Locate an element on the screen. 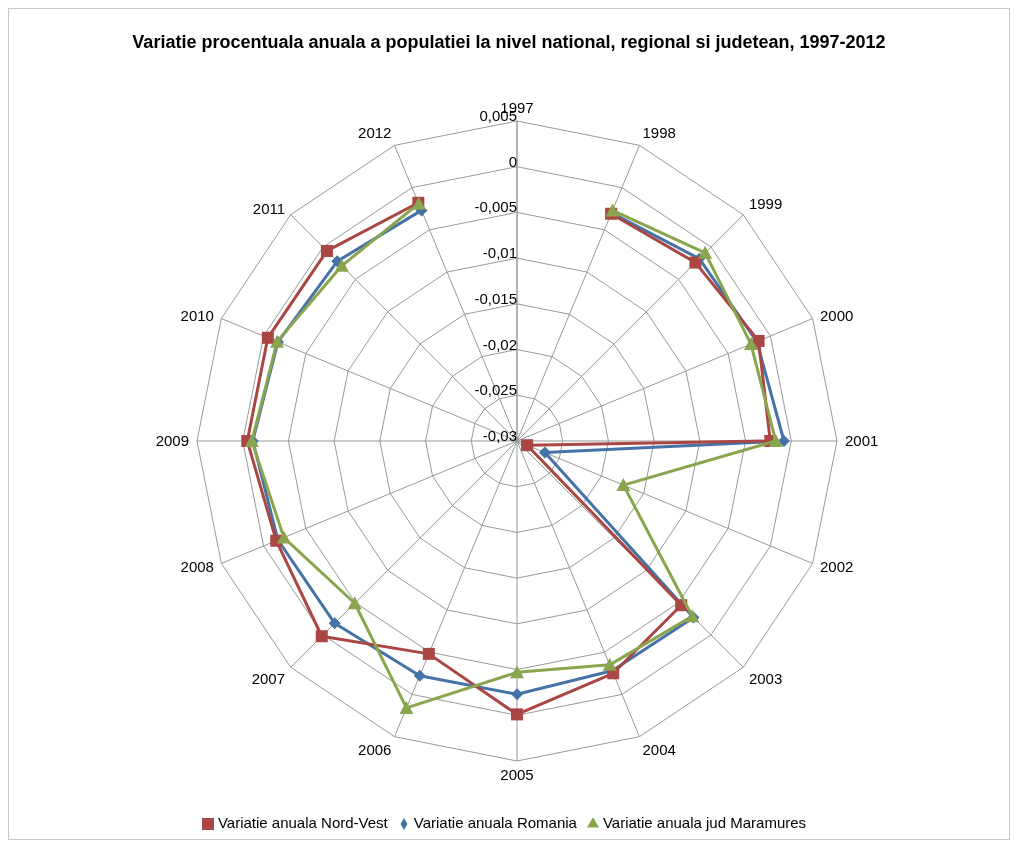 Image resolution: width=1015 pixels, height=848 pixels. spoke-label: 2000 is located at coordinates (837, 315).